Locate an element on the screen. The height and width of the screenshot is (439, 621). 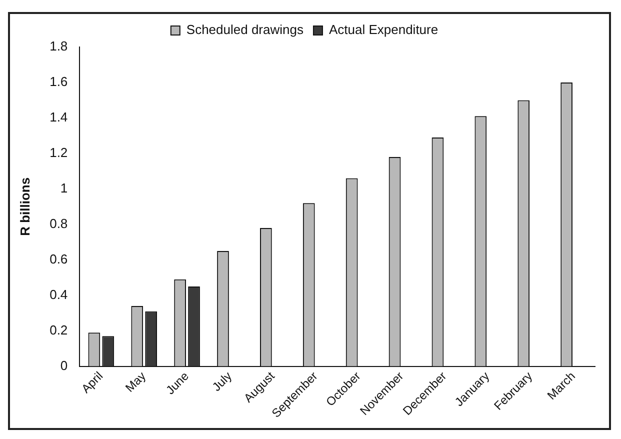
x-tick-label: July is located at coordinates (221, 381).